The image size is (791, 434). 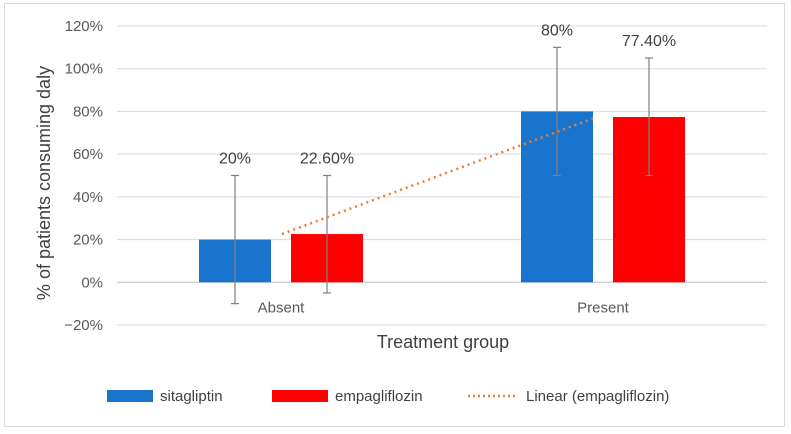 I want to click on y-tick-label: 80%, so click(x=88, y=111).